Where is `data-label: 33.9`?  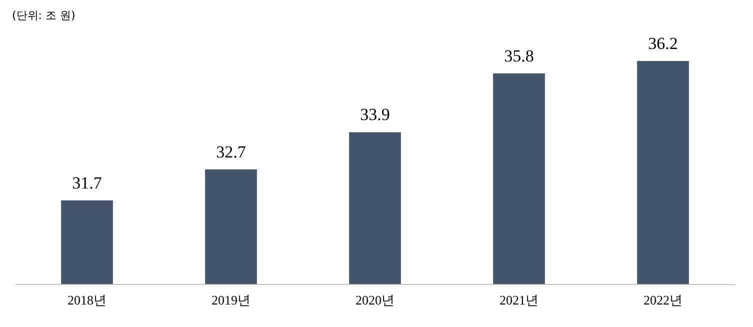
data-label: 33.9 is located at coordinates (375, 114).